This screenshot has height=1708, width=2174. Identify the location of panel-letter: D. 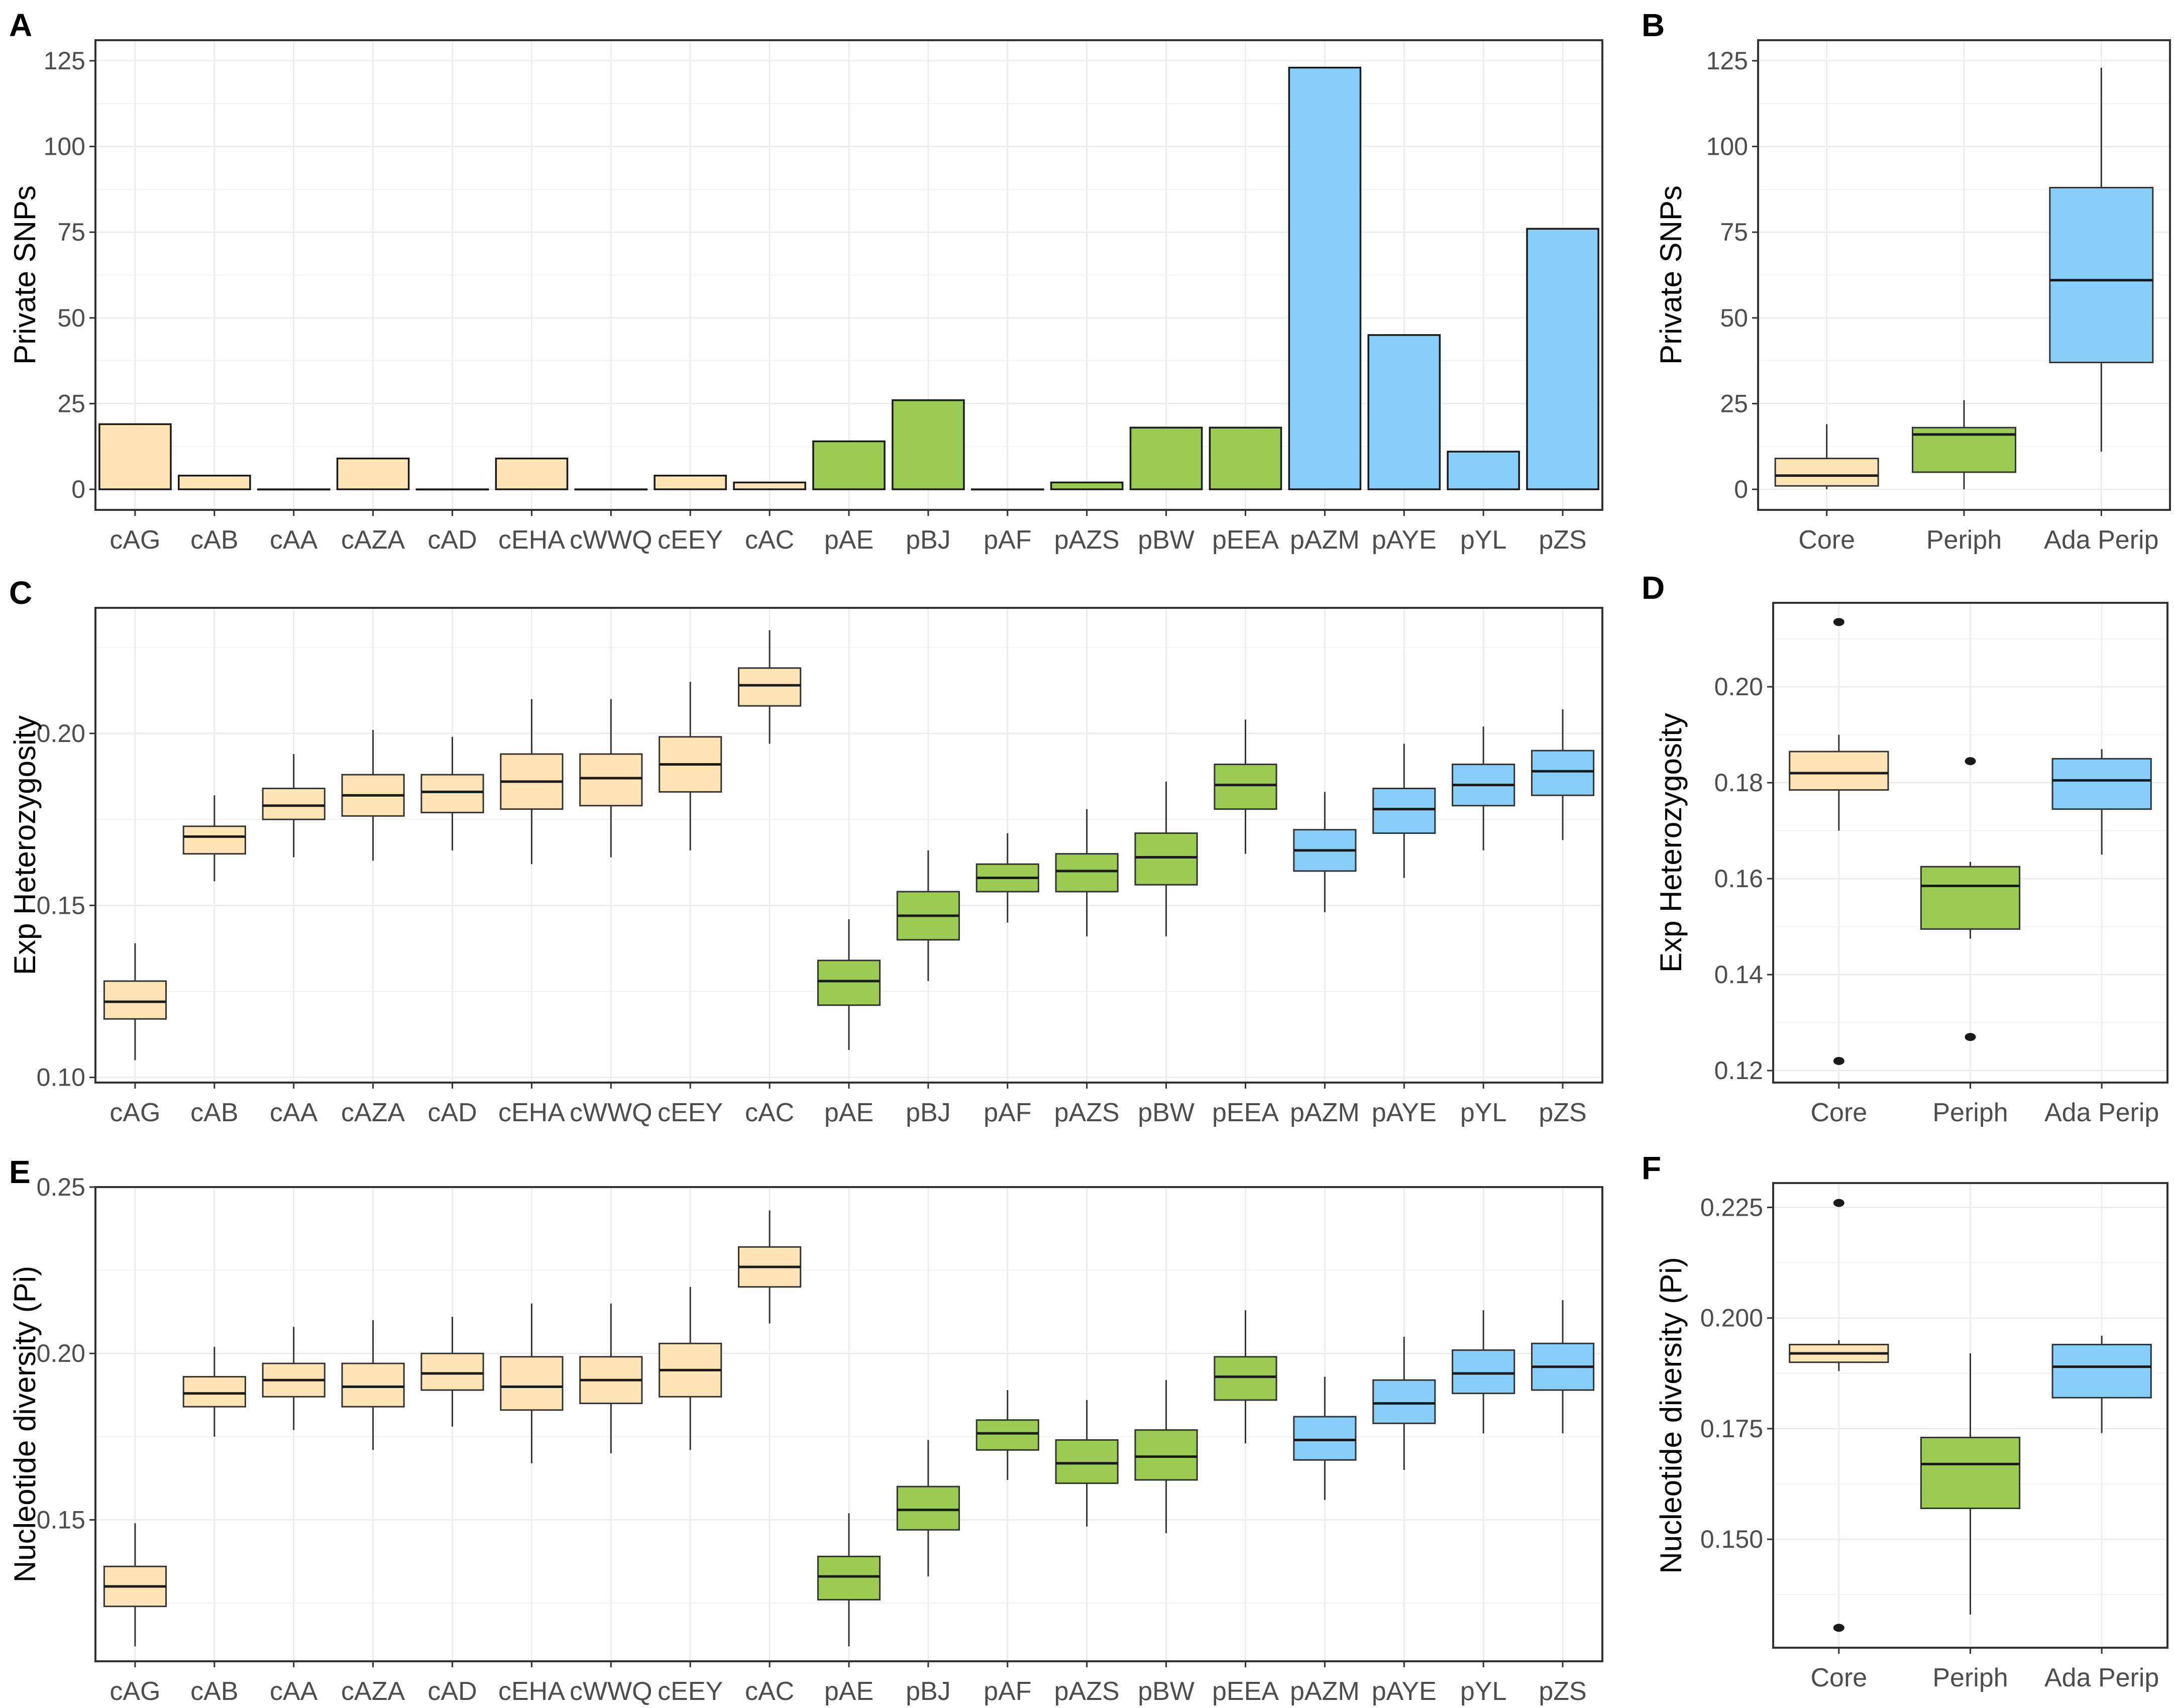
(1653, 588).